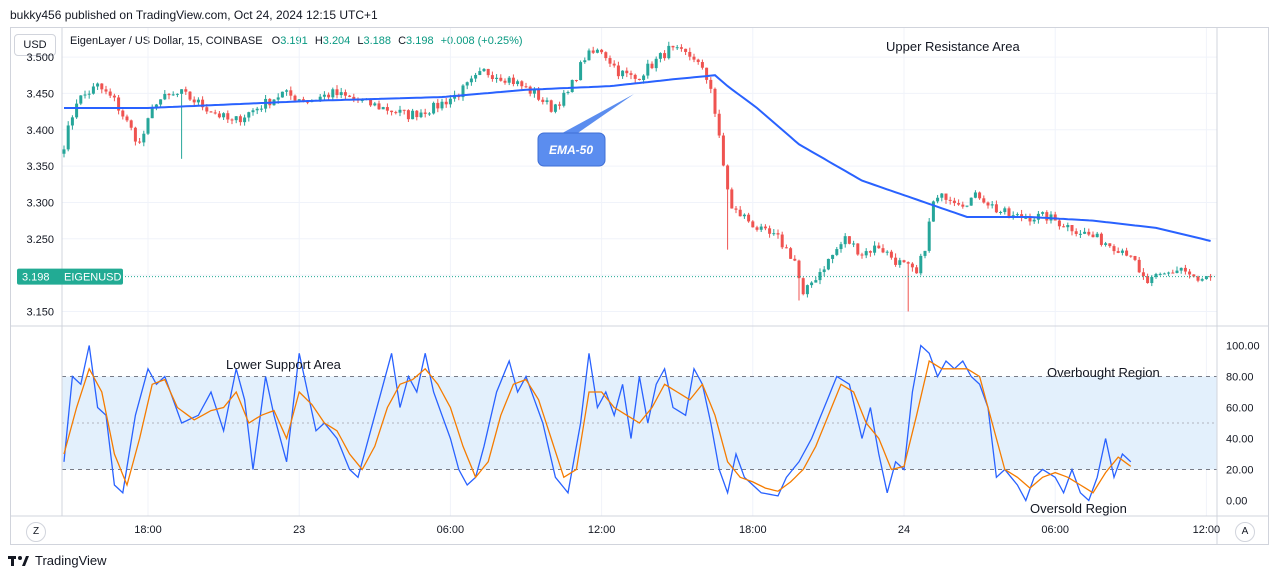  What do you see at coordinates (36, 532) in the screenshot?
I see `zoom-button: Z` at bounding box center [36, 532].